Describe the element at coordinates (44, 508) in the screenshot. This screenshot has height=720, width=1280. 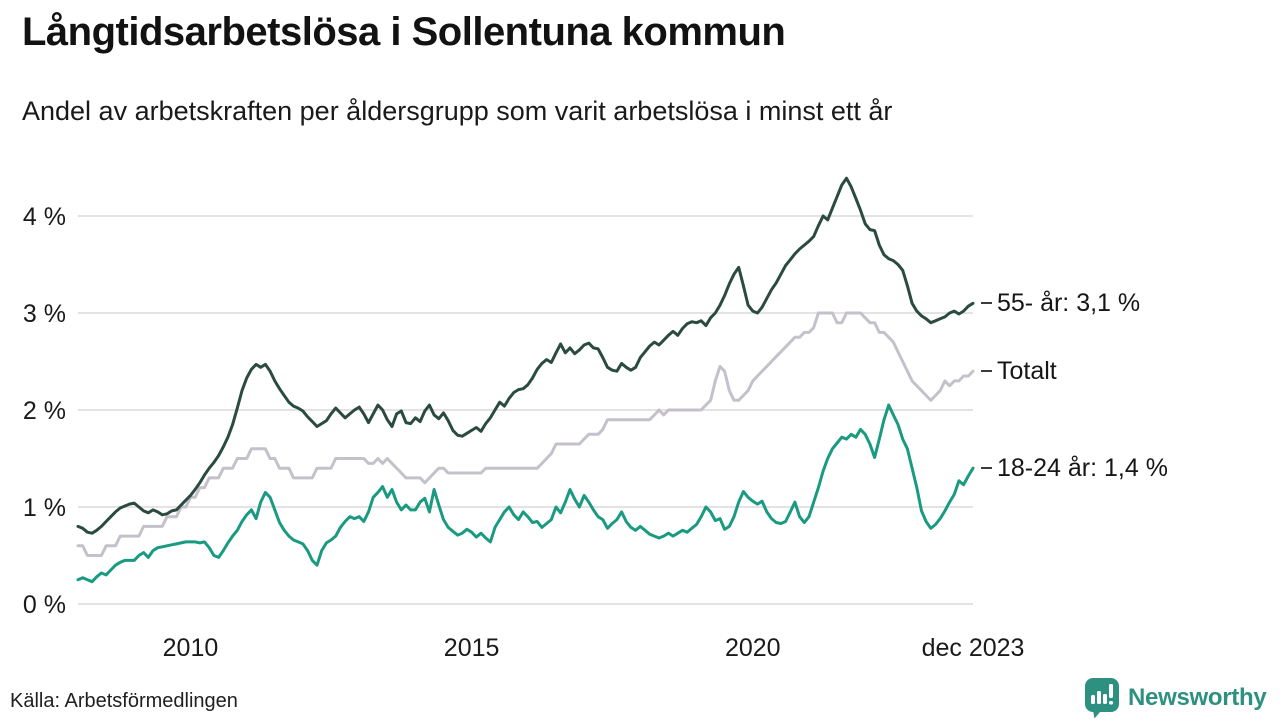
I see `y-tick-label: 1 %` at that location.